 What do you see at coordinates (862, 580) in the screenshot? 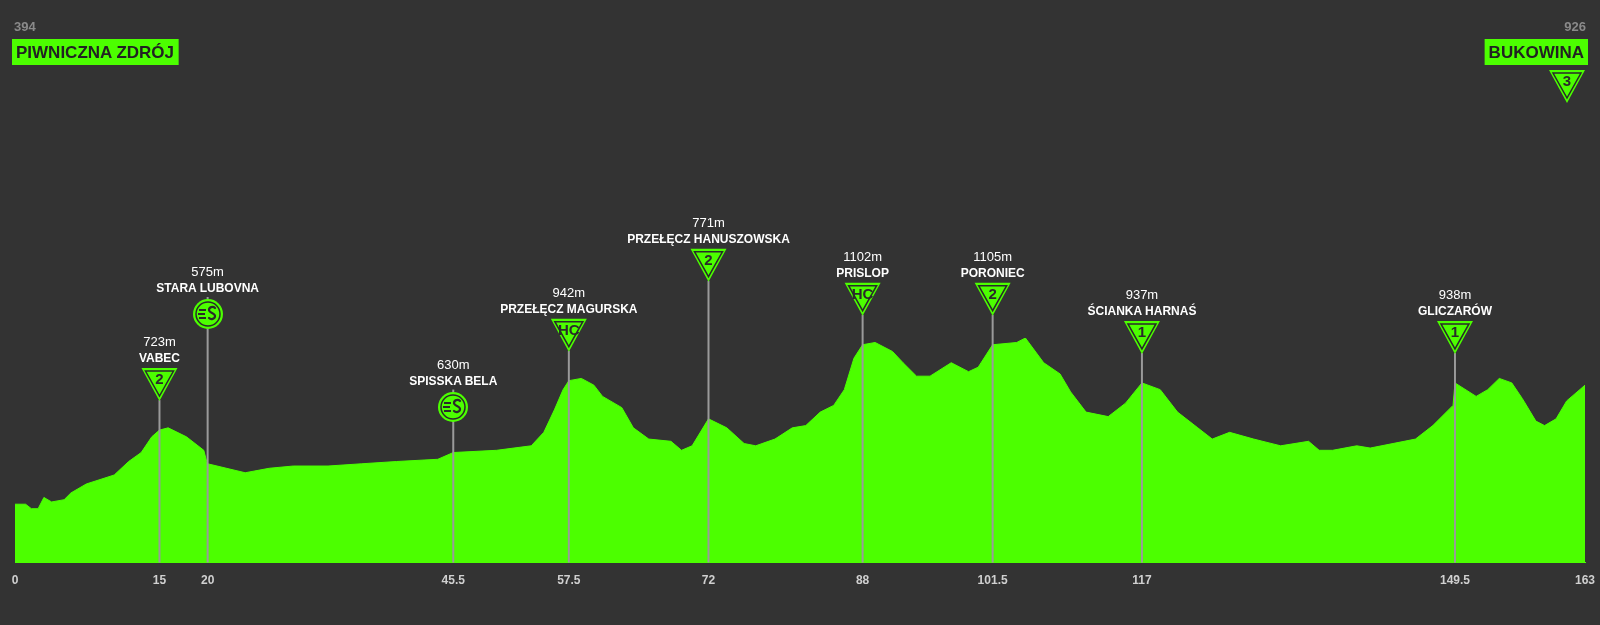
I see `x-tick-label: 88` at bounding box center [862, 580].